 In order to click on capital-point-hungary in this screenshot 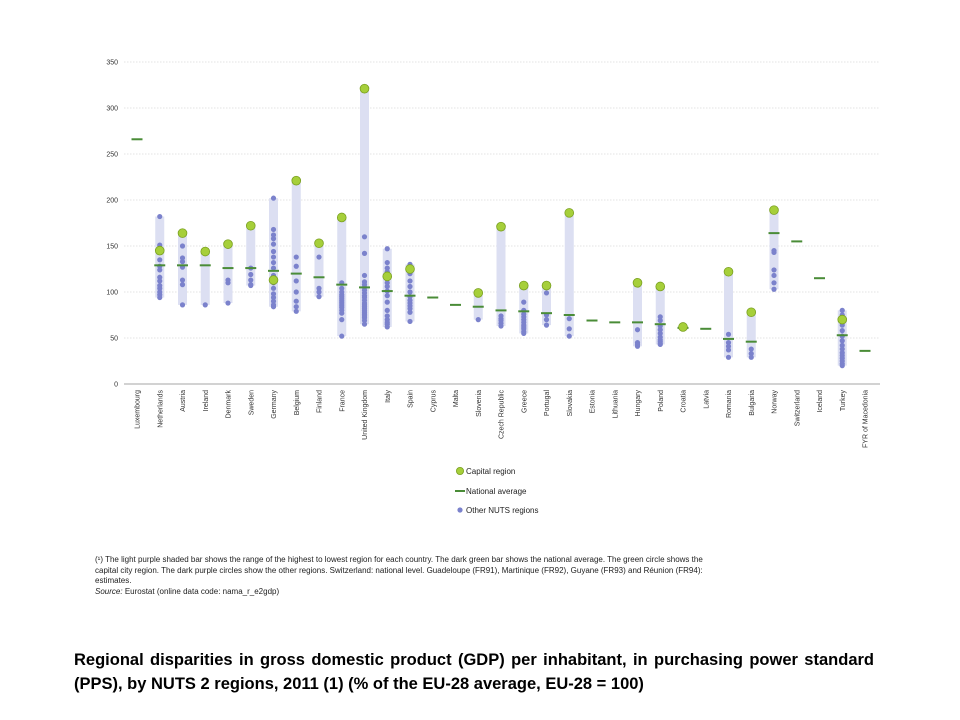, I will do `click(637, 282)`.